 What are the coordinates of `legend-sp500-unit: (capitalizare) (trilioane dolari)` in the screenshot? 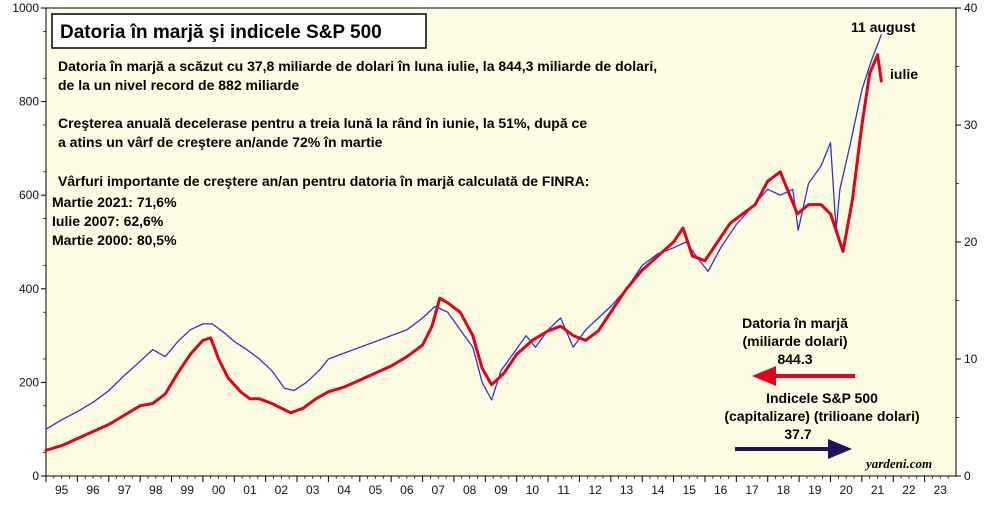 It's located at (821, 416).